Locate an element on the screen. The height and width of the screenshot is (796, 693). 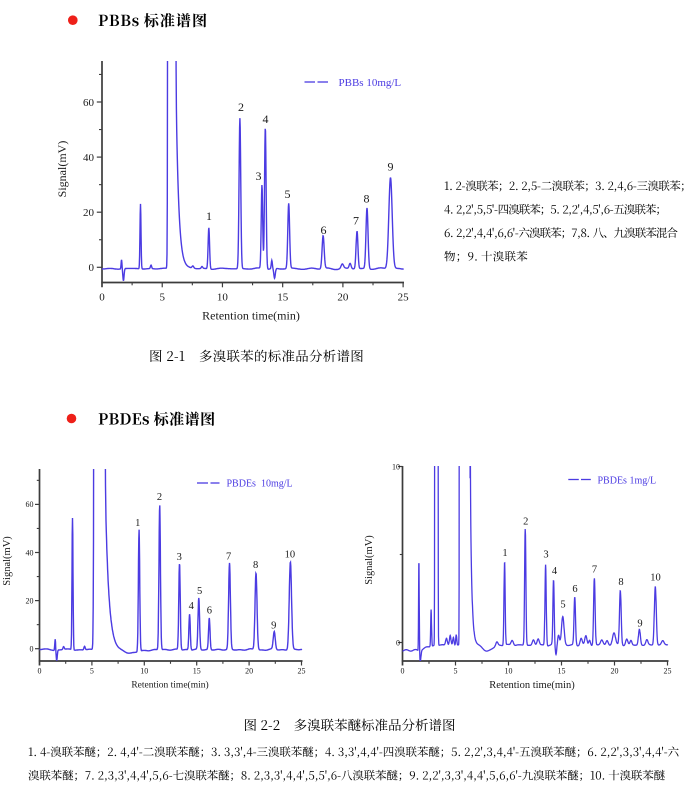
svg-text: PBBs 10mg/L is located at coordinates (370, 83).